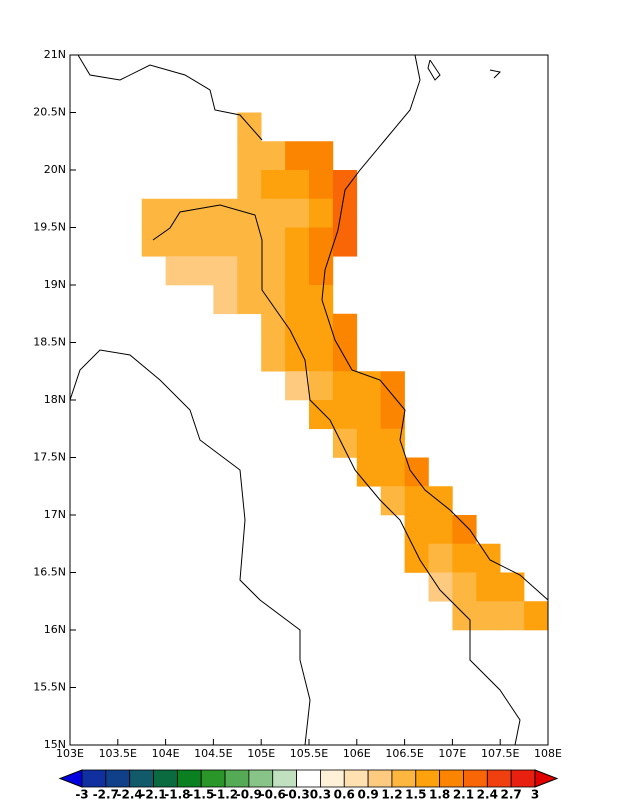 Image resolution: width=618 pixels, height=800 pixels. I want to click on colorbar-label: -1.8, so click(177, 794).